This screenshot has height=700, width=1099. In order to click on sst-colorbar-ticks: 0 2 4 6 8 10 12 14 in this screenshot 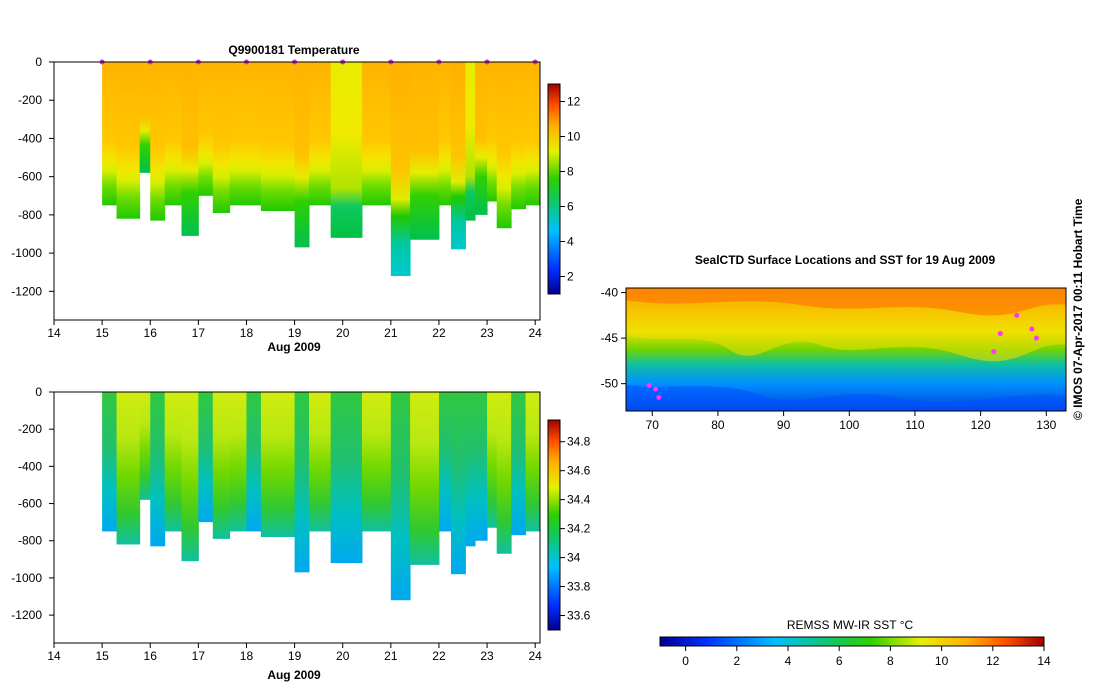, I will do `click(866, 657)`.